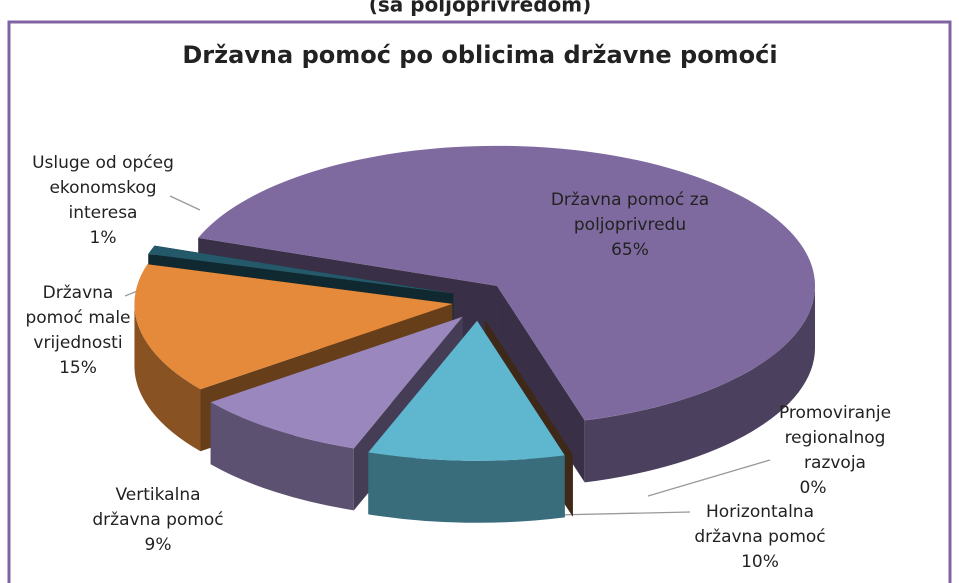 This screenshot has height=583, width=959. What do you see at coordinates (78, 368) in the screenshot?
I see `value-label: 15%` at bounding box center [78, 368].